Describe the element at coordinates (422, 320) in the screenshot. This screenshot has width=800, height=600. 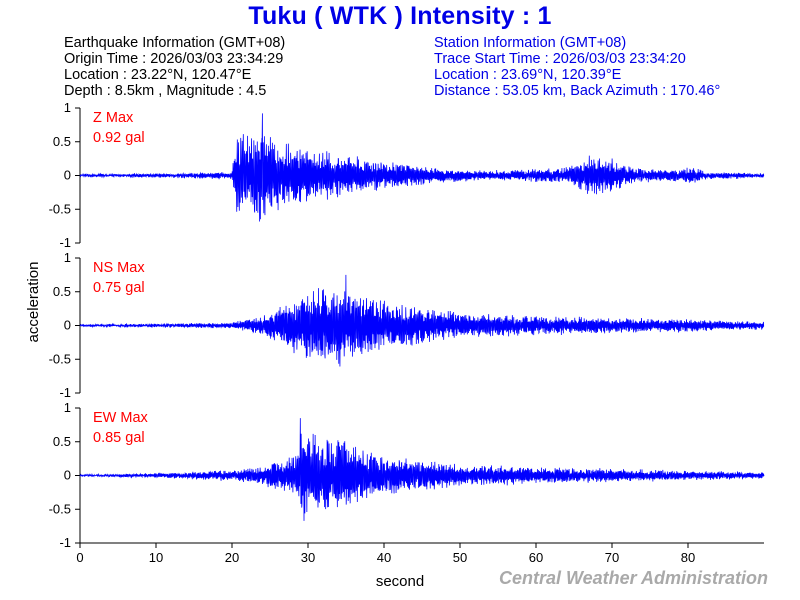
I see `waveform-trace-ns` at that location.